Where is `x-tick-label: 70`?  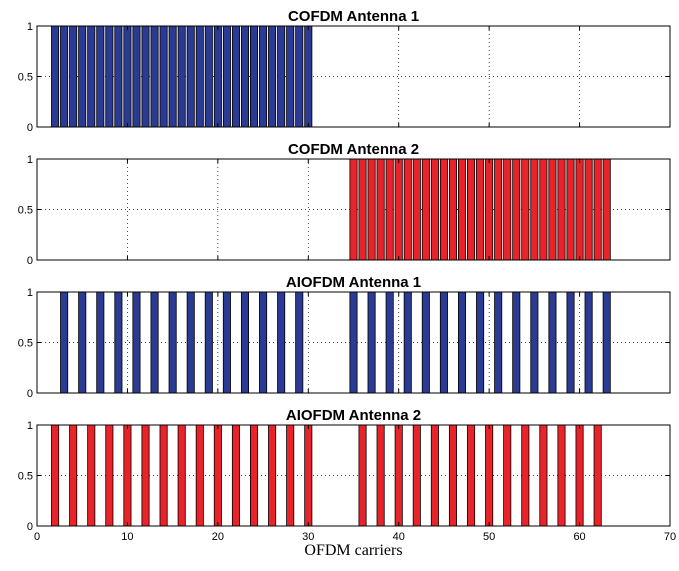 x-tick-label: 70 is located at coordinates (670, 537).